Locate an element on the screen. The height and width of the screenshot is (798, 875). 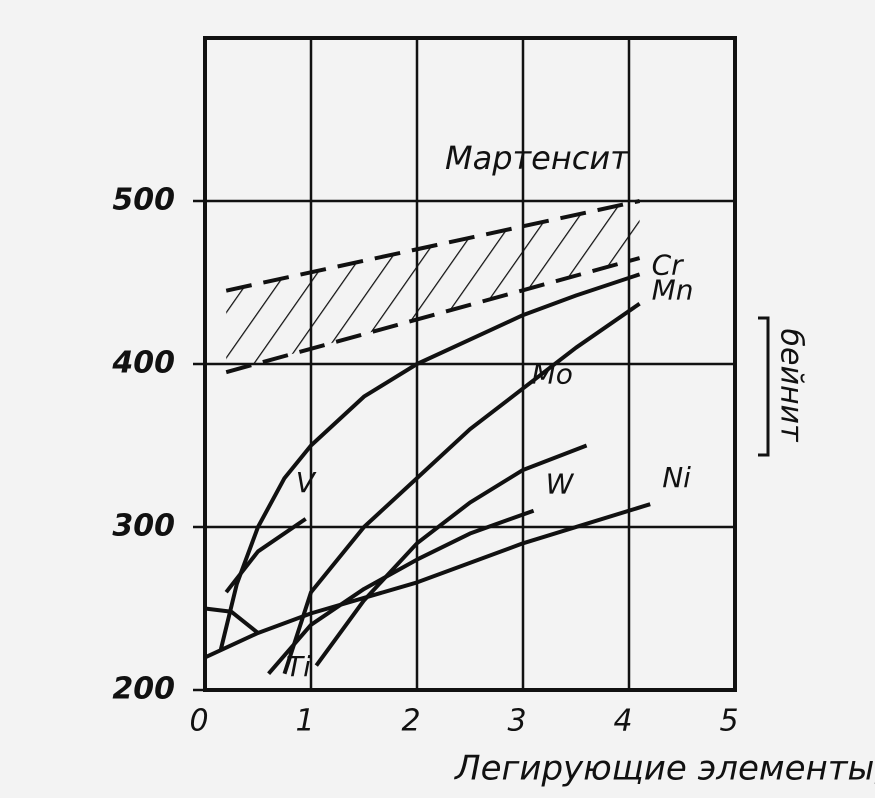
x-tick-label: 2 is located at coordinates (410, 721).